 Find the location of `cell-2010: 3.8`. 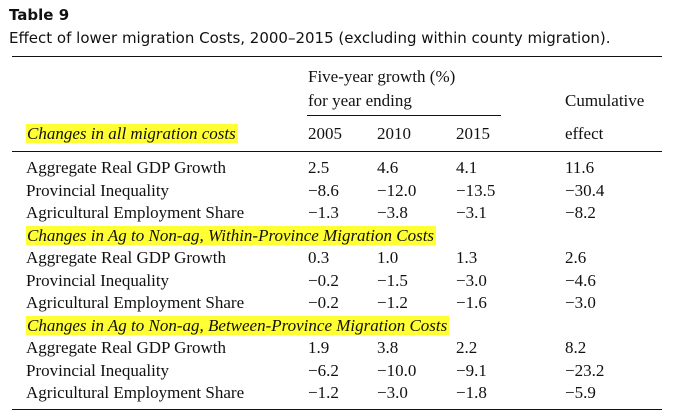

cell-2010: 3.8 is located at coordinates (388, 347).